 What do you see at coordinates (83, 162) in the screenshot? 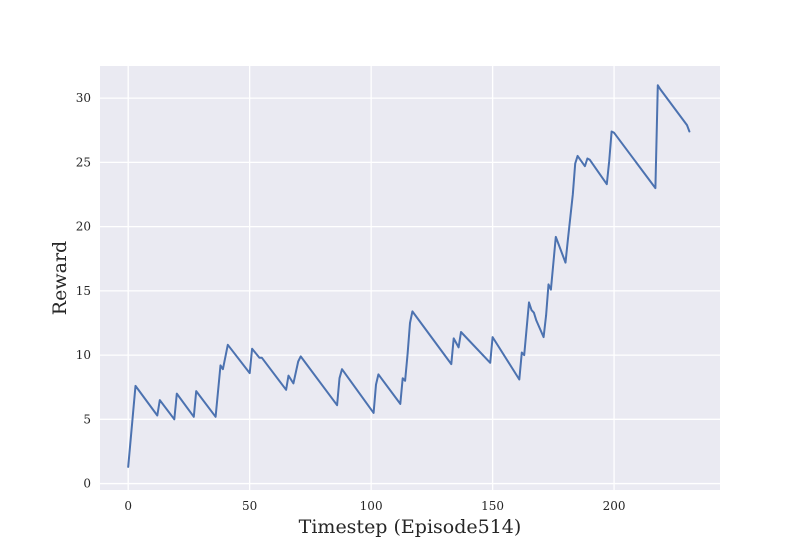
I see `y-tick-label: 25` at bounding box center [83, 162].